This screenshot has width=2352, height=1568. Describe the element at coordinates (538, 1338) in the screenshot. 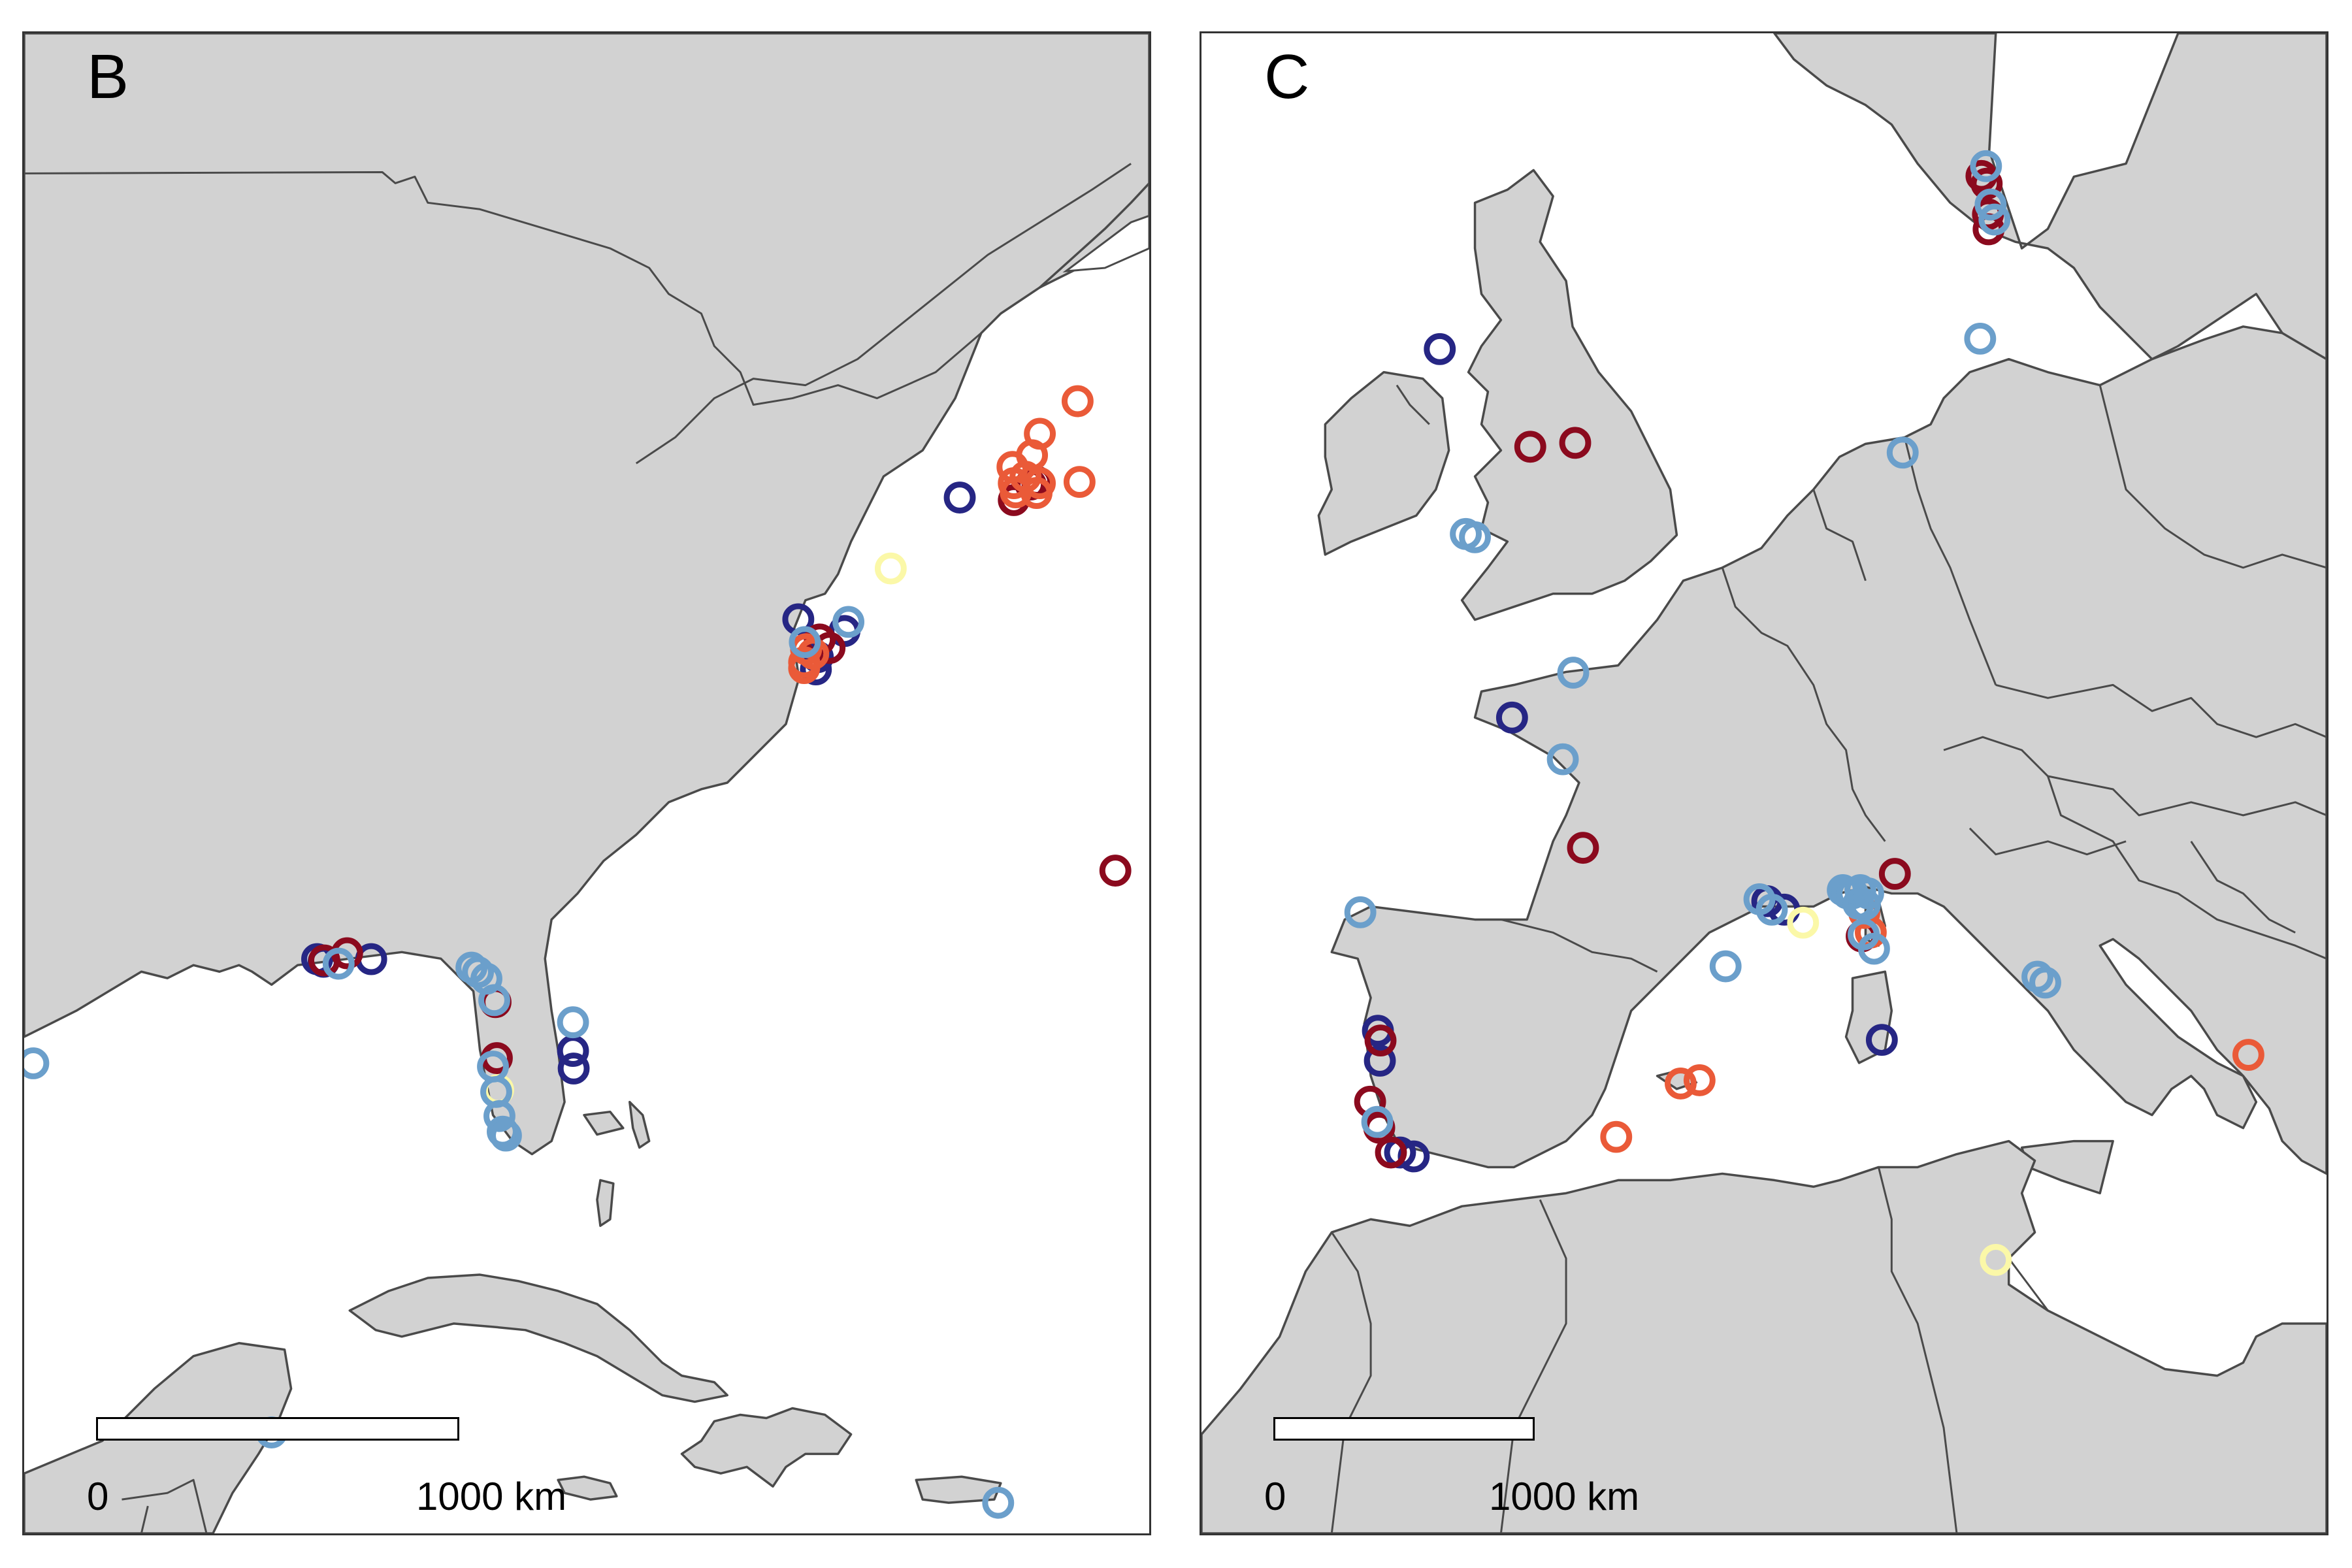

I see `cuba` at that location.